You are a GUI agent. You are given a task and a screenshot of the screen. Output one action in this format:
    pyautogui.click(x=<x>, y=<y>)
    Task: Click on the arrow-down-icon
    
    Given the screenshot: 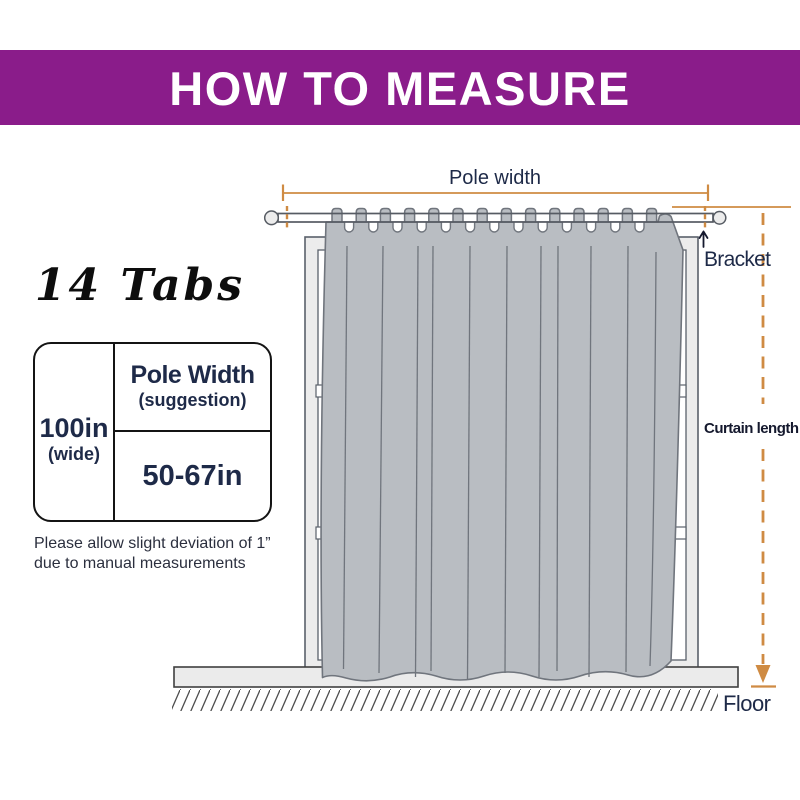 What is the action you would take?
    pyautogui.click(x=763, y=674)
    